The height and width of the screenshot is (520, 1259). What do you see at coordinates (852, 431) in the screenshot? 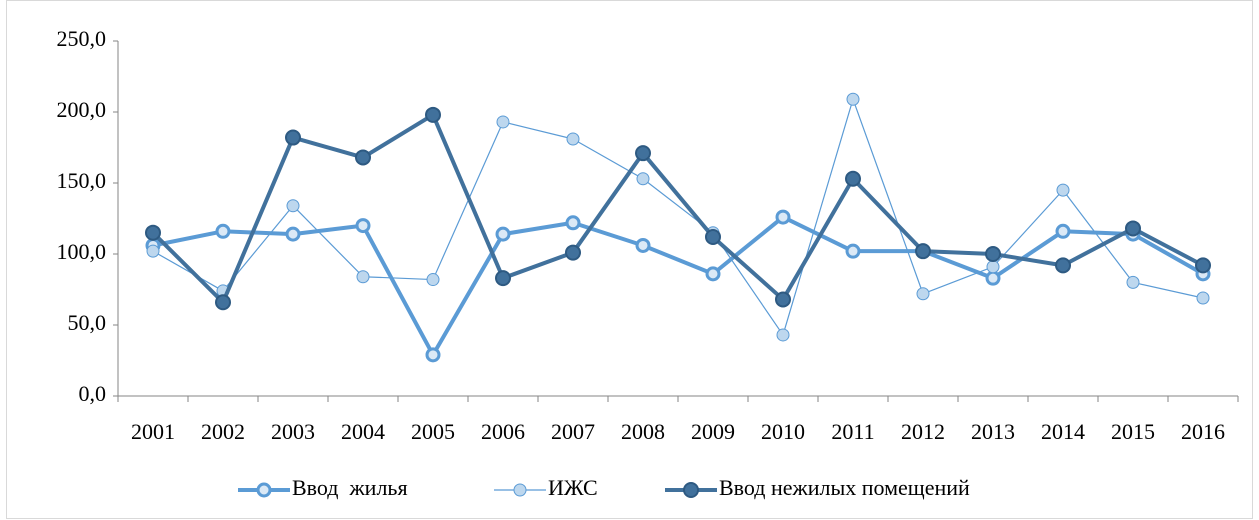
I see `x-tick-label: 2011` at bounding box center [852, 431].